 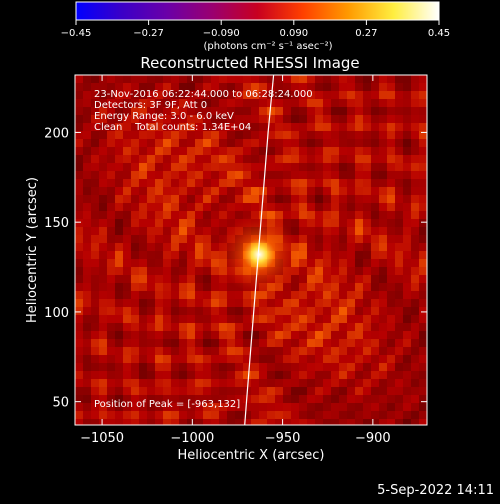 I want to click on y-tick-label: 150, so click(x=56, y=223).